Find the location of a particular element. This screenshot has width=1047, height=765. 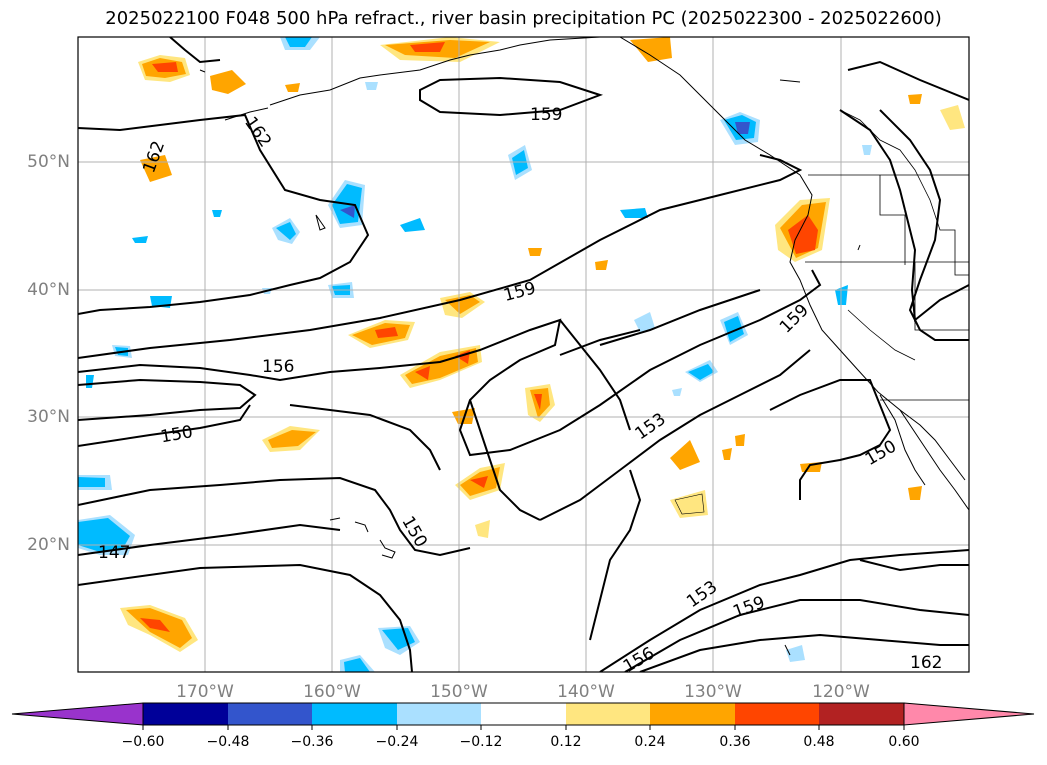

contour-label: 156 is located at coordinates (278, 367).